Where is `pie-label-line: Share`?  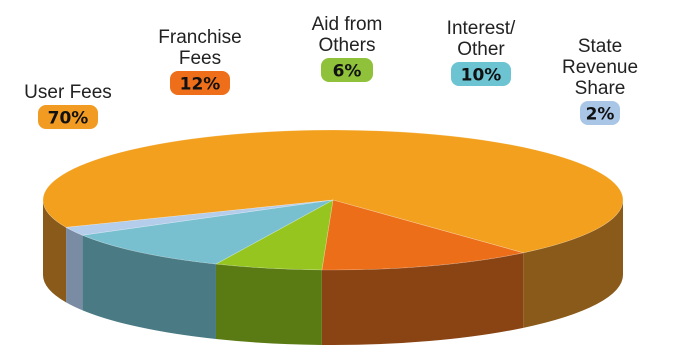
pie-label-line: Share is located at coordinates (600, 88).